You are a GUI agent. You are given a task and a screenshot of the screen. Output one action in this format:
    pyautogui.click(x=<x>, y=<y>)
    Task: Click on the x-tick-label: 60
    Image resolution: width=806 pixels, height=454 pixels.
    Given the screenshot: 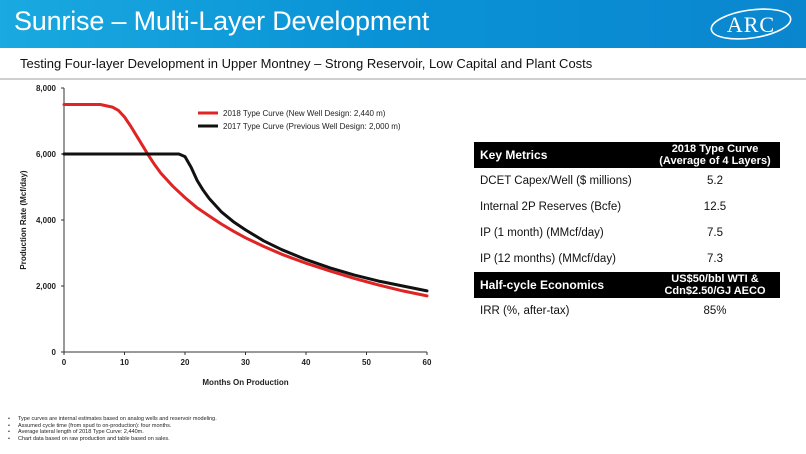 What is the action you would take?
    pyautogui.click(x=427, y=362)
    